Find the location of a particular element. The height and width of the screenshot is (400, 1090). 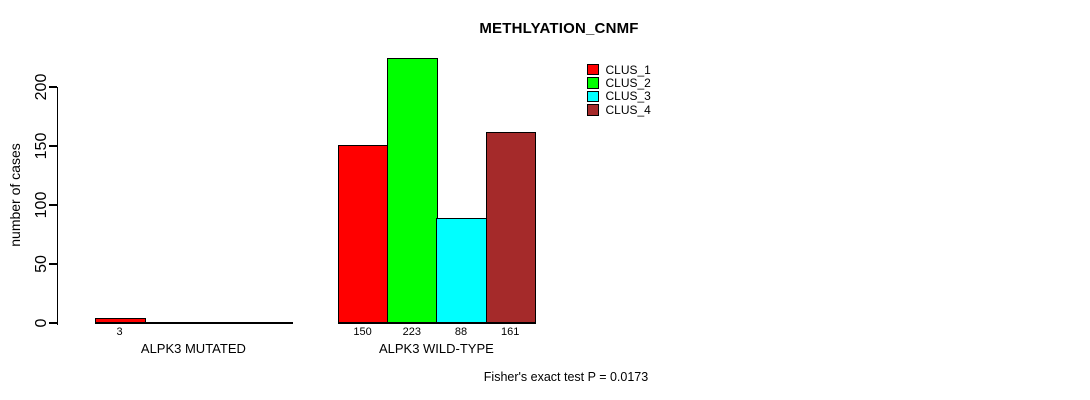

legend-item: CLUS_3 is located at coordinates (619, 96).